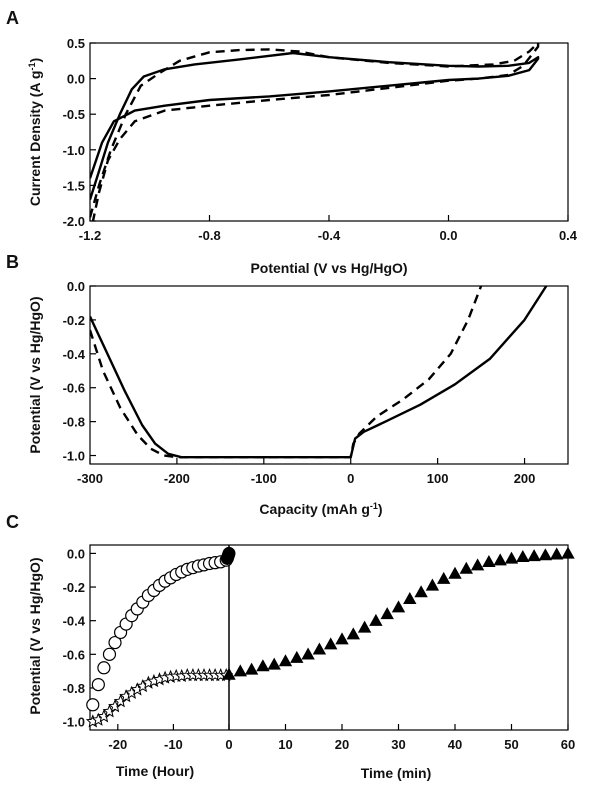 The width and height of the screenshot is (589, 790). Describe the element at coordinates (35, 374) in the screenshot. I see `panel-b-y-axis-label: Potential (V vs Hg/HgO)` at that location.